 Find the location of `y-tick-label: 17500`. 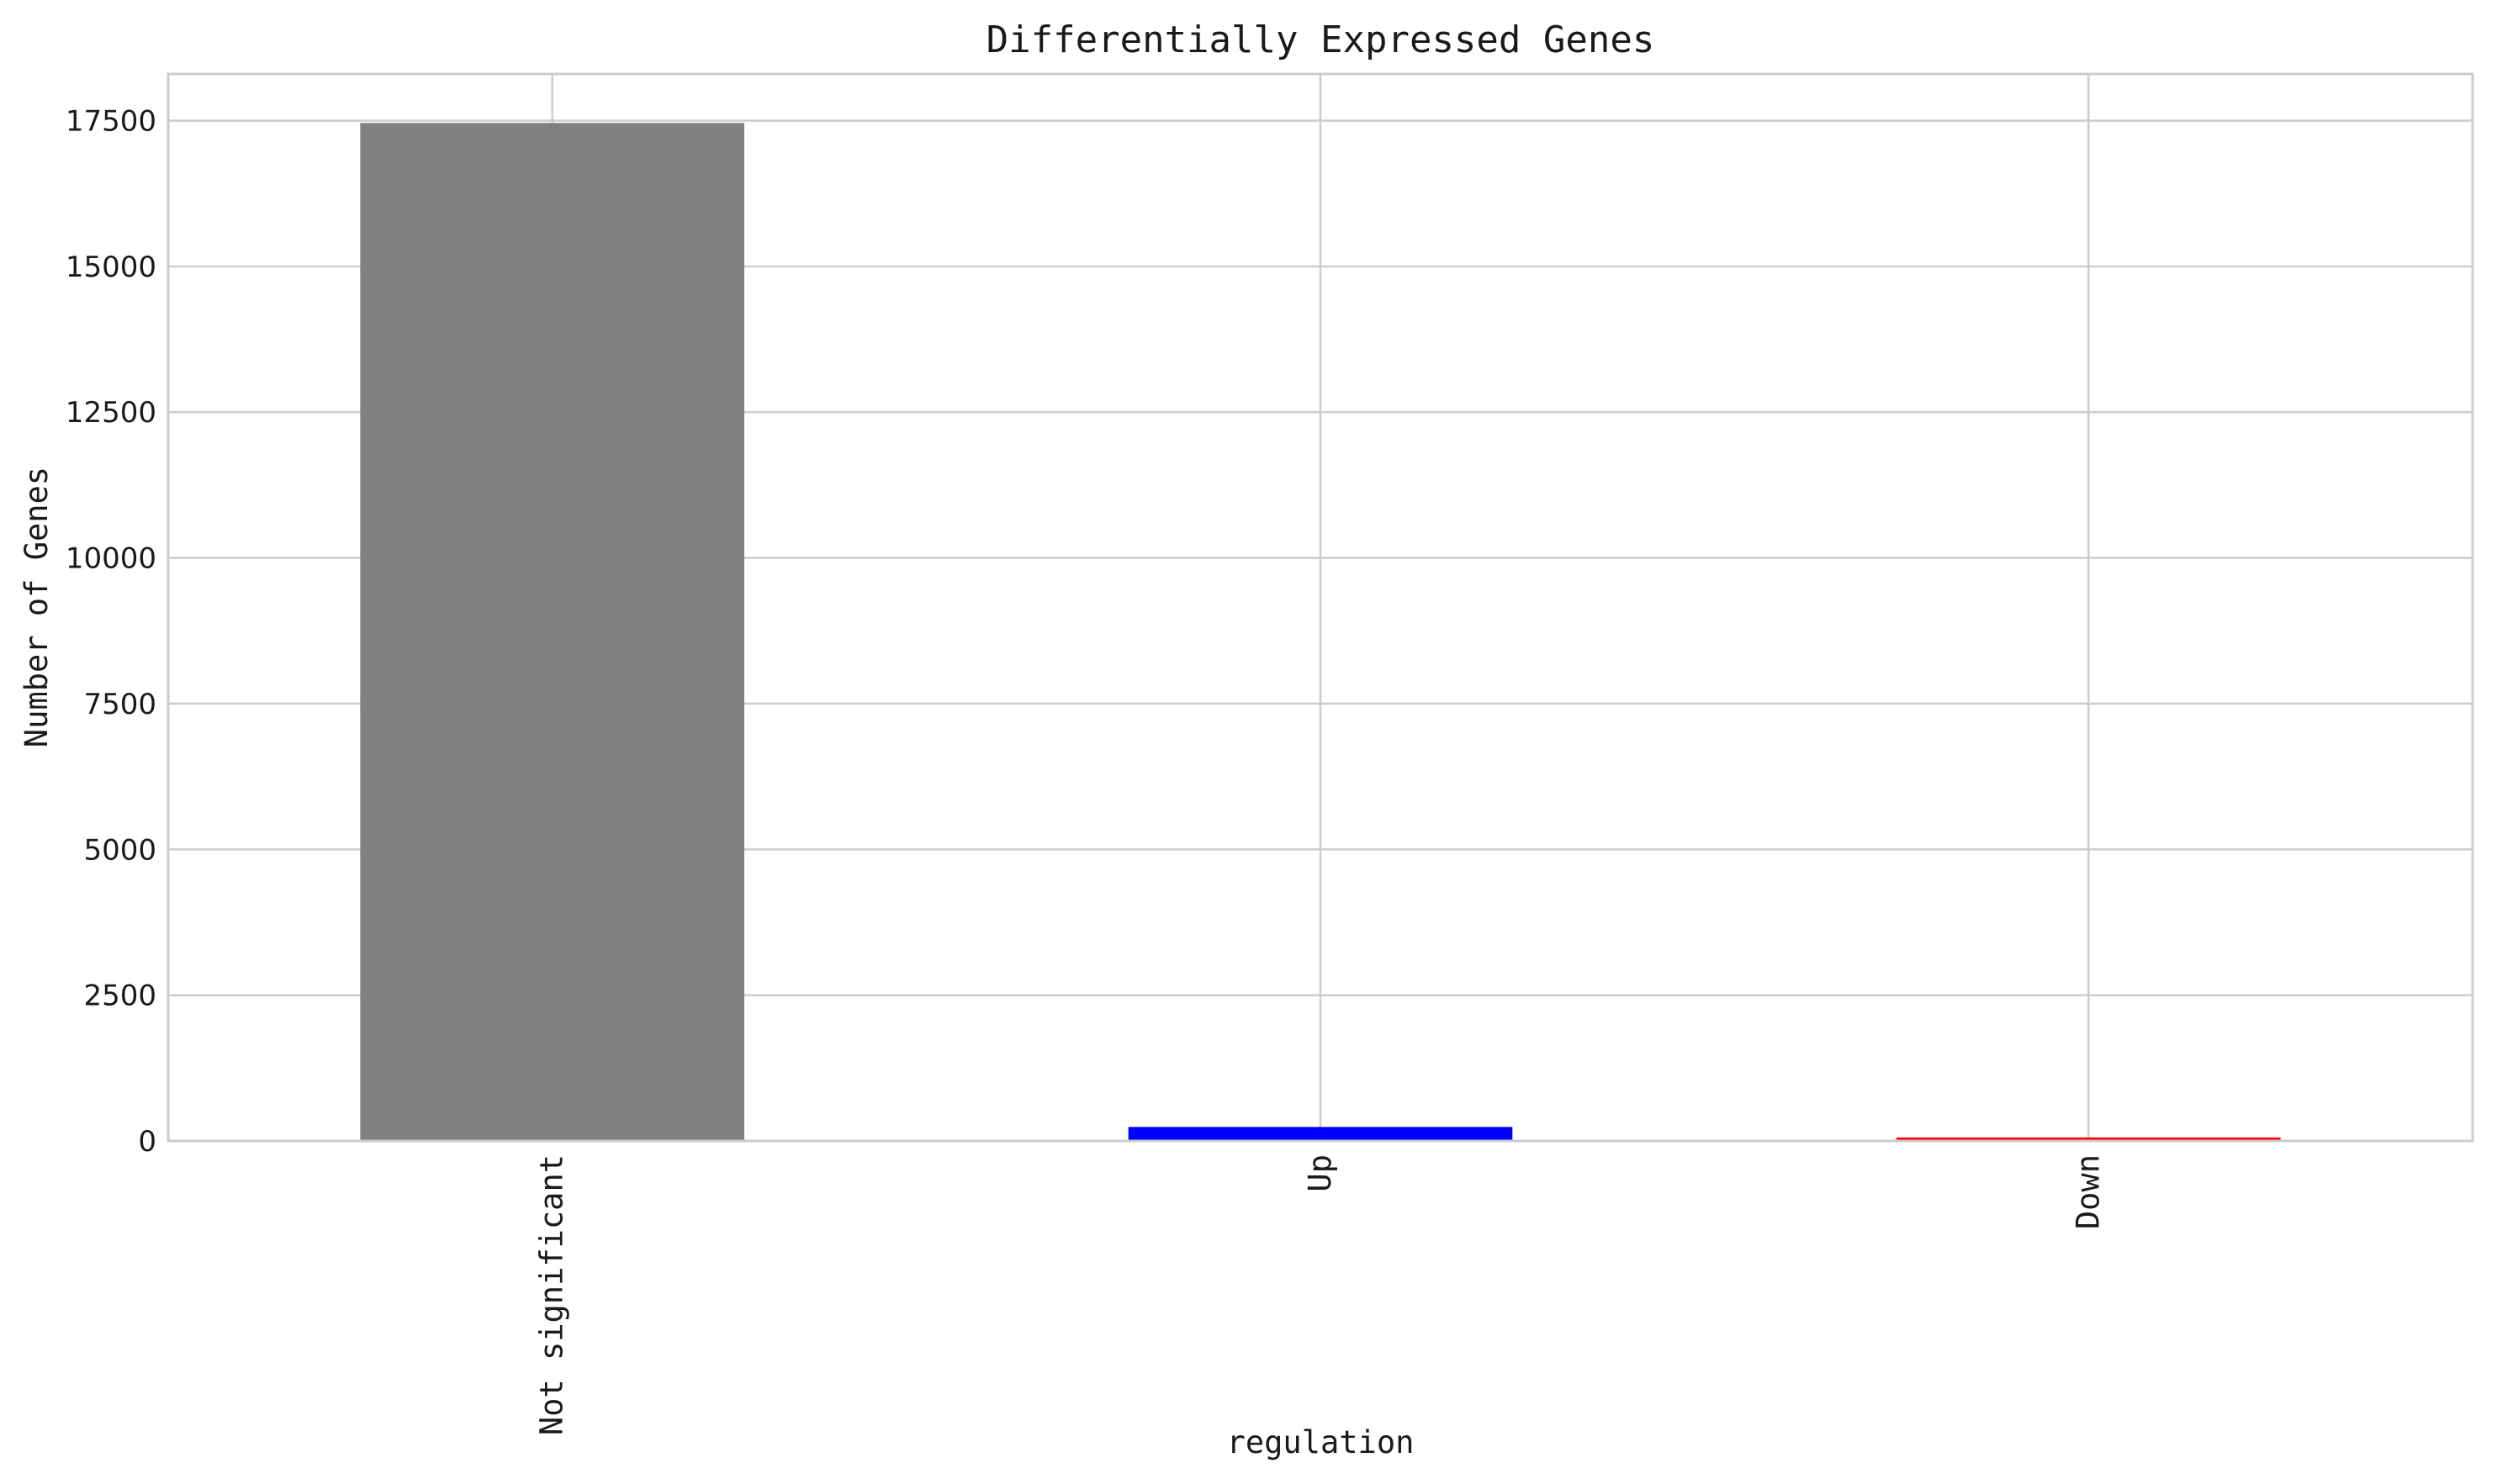

y-tick-label: 17500 is located at coordinates (111, 121).